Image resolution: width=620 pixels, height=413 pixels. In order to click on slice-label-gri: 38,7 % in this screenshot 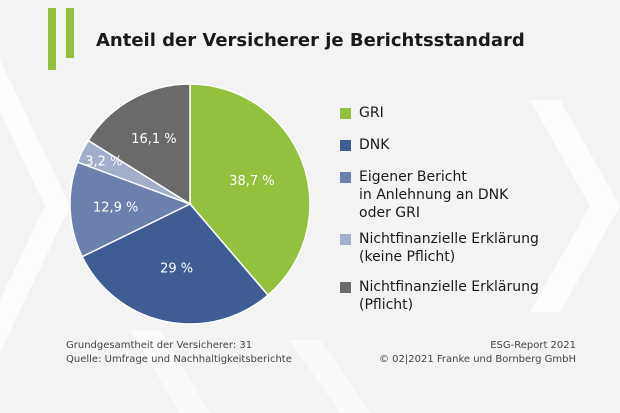, I will do `click(251, 181)`.